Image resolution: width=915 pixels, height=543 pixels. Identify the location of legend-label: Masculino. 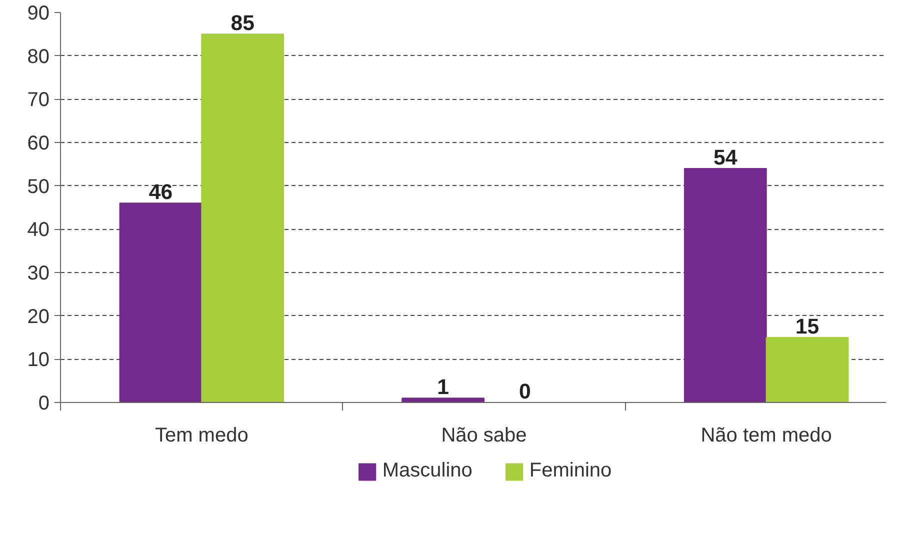
(427, 471).